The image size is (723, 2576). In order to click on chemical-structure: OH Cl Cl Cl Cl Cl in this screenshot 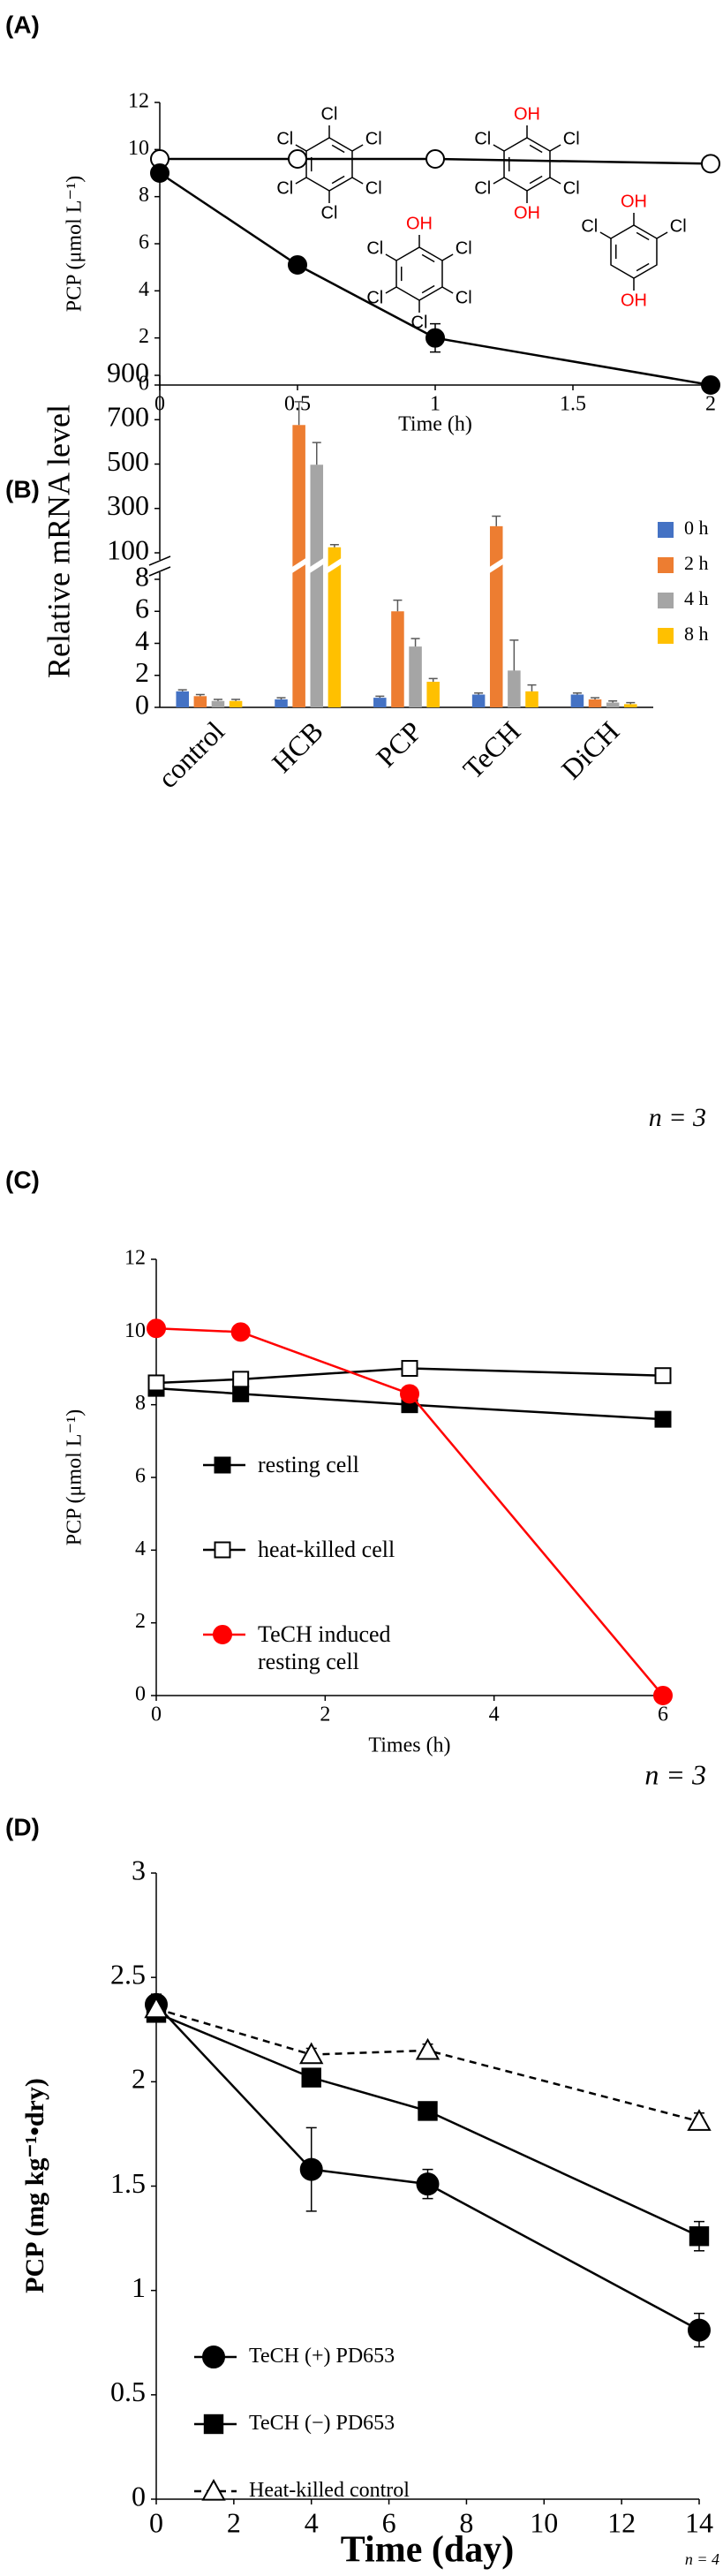, I will do `click(418, 273)`.